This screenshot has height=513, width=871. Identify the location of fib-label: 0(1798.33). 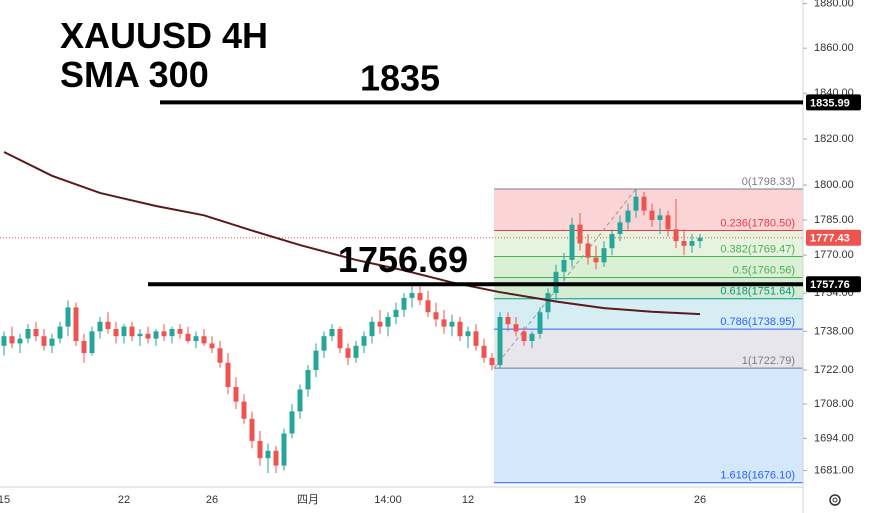
(768, 182).